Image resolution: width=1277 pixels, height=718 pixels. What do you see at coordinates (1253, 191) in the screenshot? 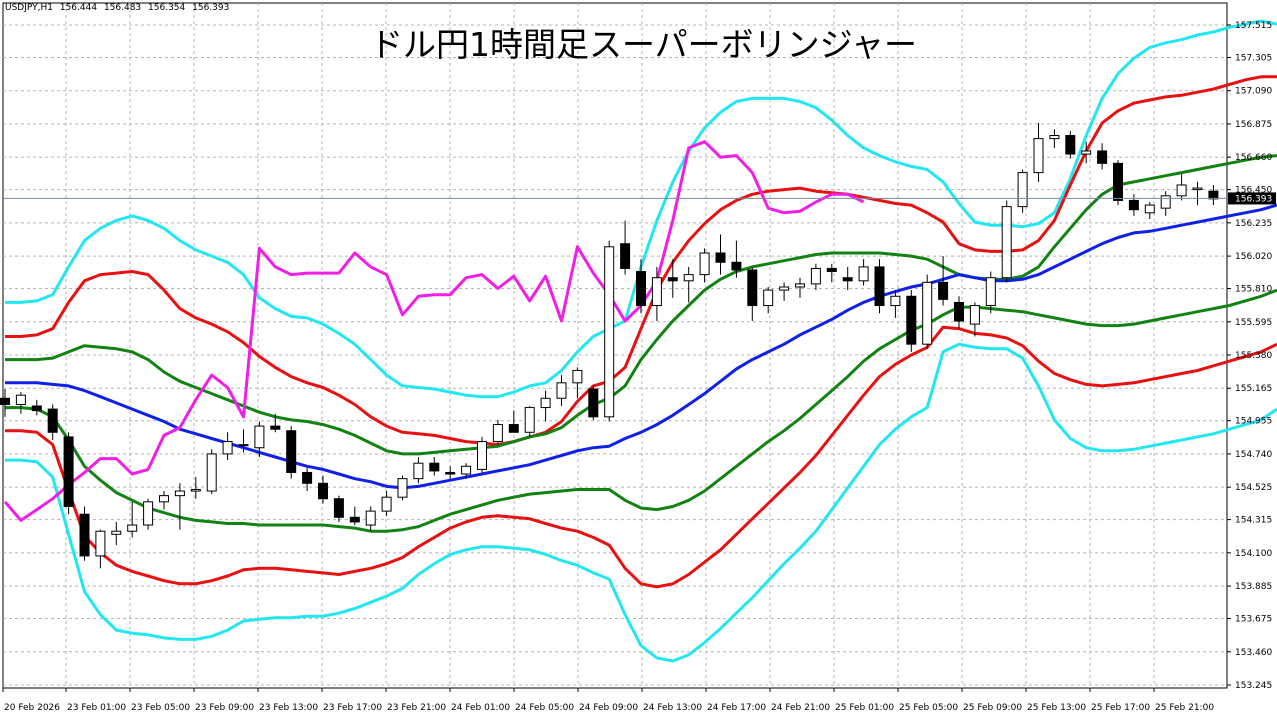
I see `y-tick-label: 156.450` at bounding box center [1253, 191].